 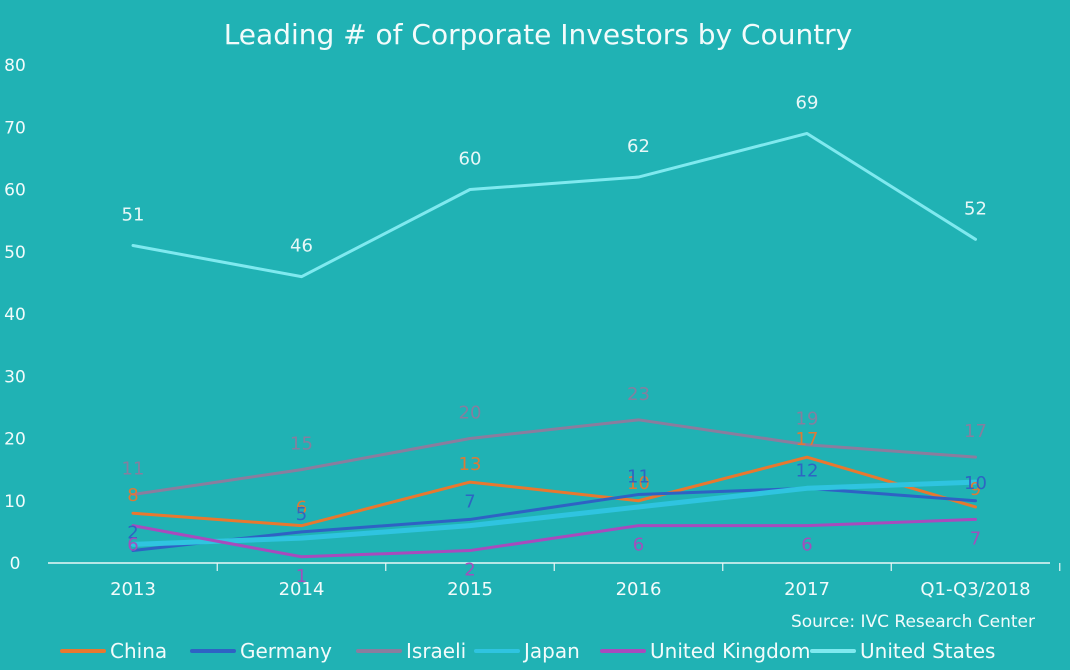 I want to click on x-tick-label: 2014, so click(x=302, y=589).